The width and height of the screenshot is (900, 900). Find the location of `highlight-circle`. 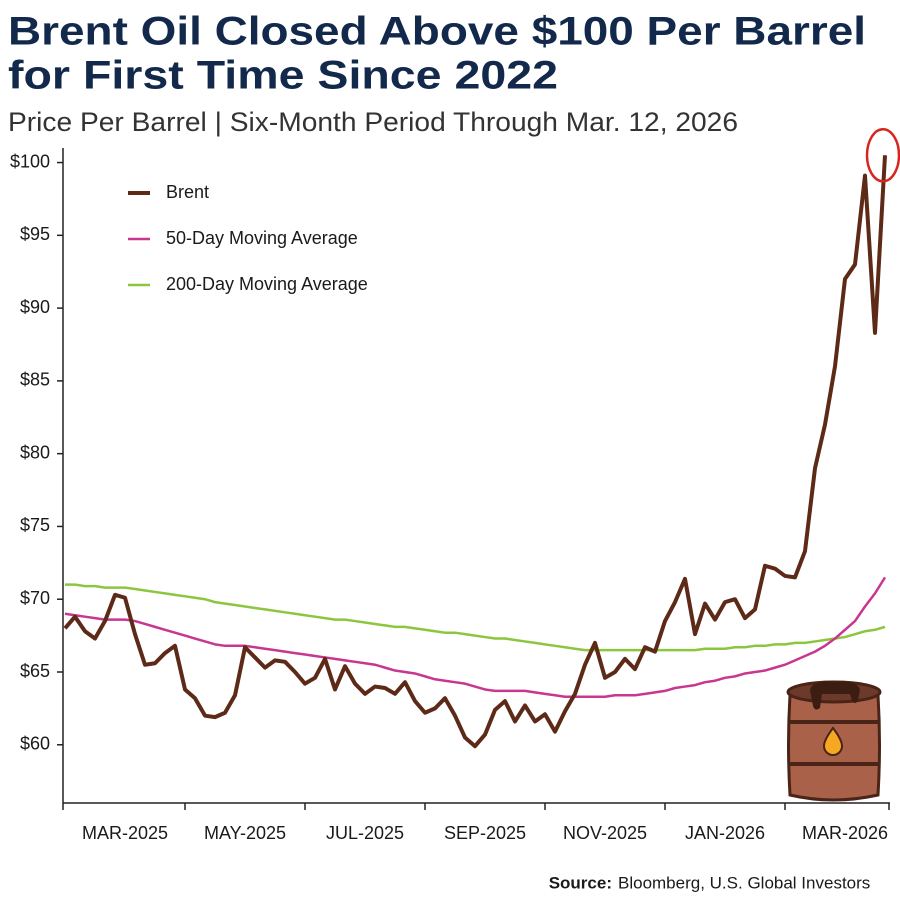

highlight-circle is located at coordinates (882, 155).